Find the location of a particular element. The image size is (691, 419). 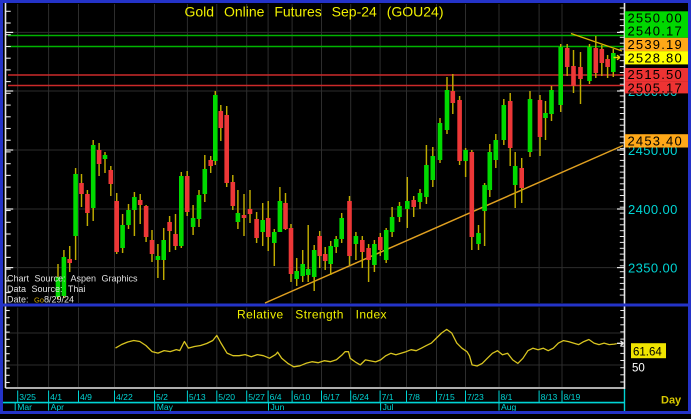

svg-text: Date: Go8/29/24 is located at coordinates (40, 300).